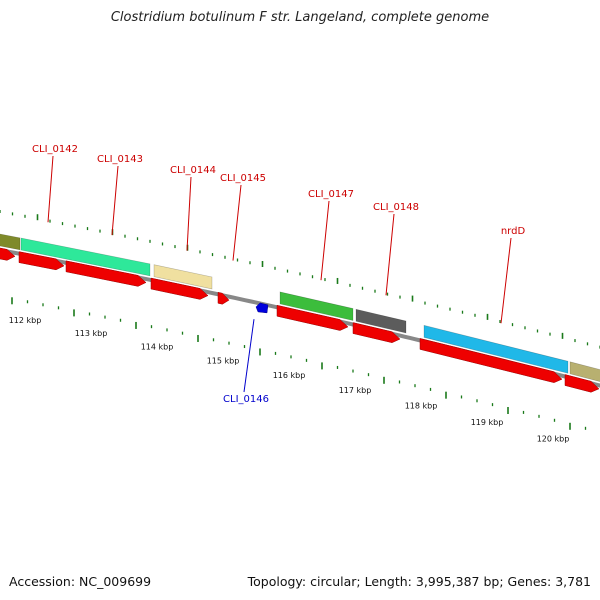 This screenshot has width=600, height=600. I want to click on gene-label-cli_0143: CLI_0143, so click(120, 159).